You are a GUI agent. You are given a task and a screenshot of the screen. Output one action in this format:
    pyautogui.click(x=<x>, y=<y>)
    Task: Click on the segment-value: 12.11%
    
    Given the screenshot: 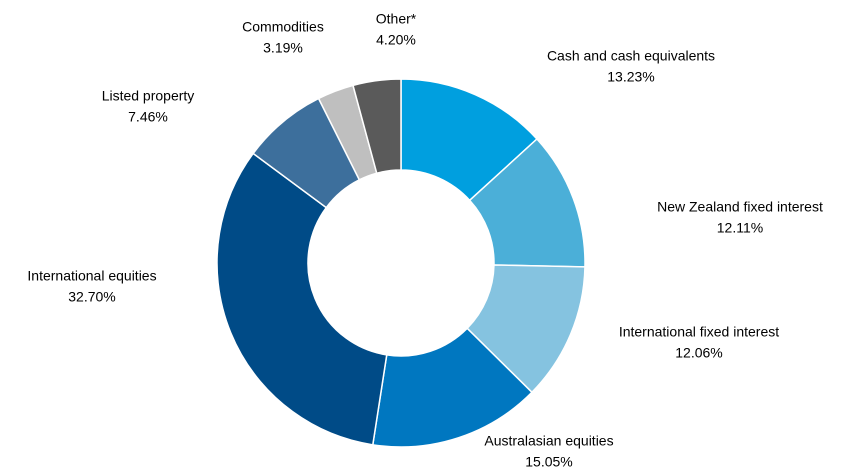 What is the action you would take?
    pyautogui.click(x=740, y=228)
    